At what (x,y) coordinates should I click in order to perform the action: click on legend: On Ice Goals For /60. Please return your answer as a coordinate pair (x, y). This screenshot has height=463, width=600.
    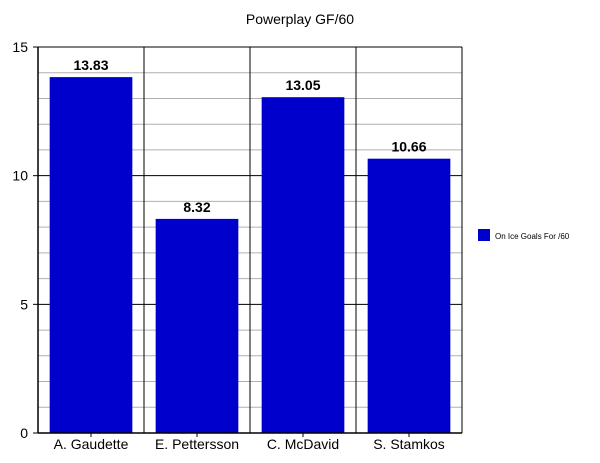
    Looking at the image, I should click on (524, 235).